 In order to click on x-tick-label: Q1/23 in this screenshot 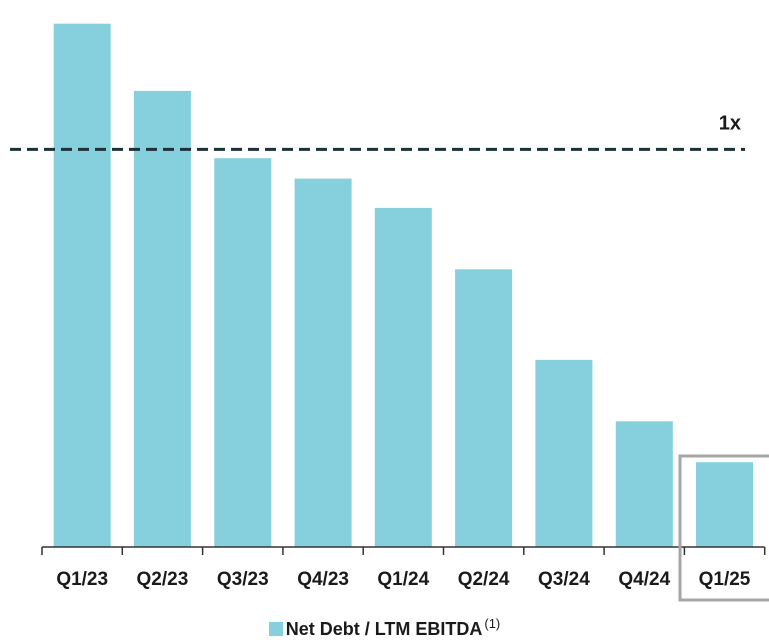, I will do `click(82, 579)`.